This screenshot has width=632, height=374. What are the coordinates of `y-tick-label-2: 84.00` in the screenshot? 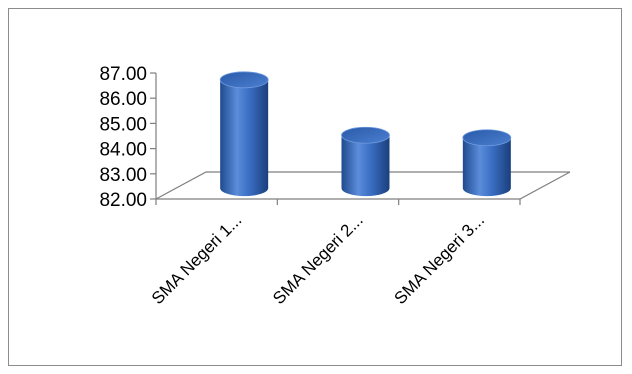 It's located at (123, 150).